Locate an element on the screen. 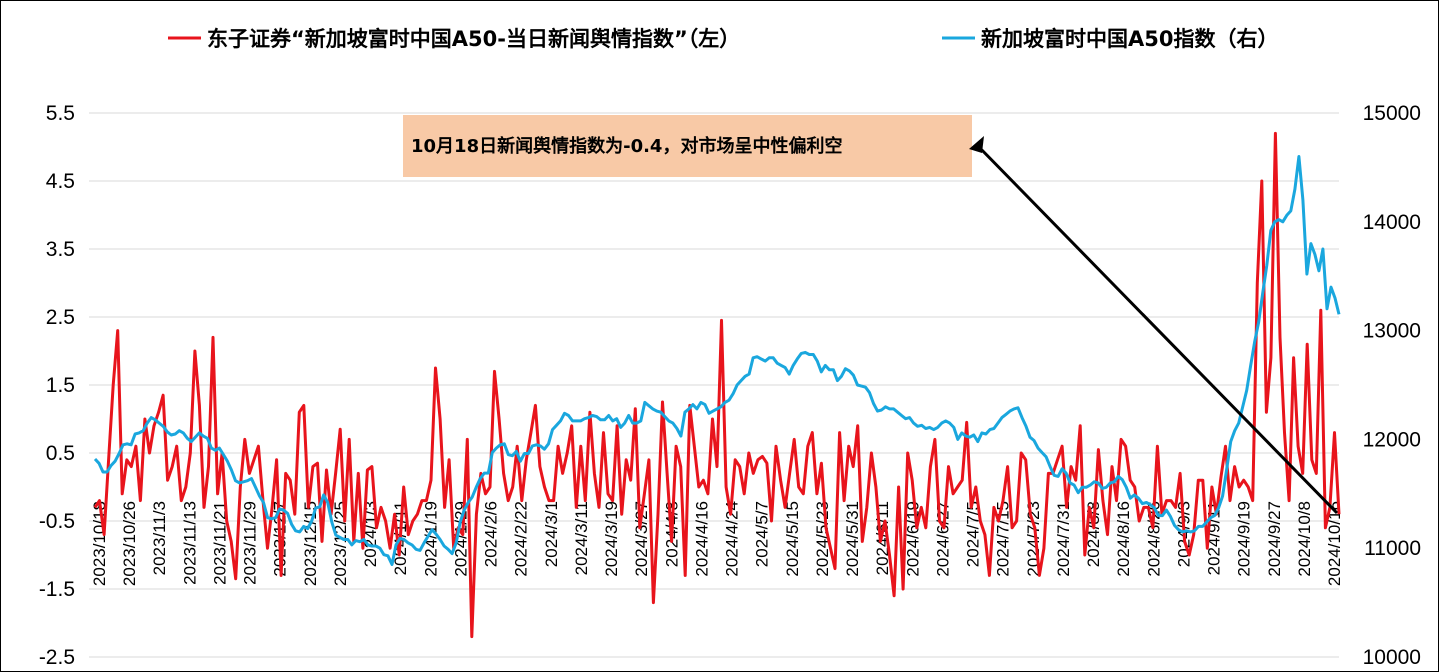  x-tick-label: 2024/4/16 is located at coordinates (701, 539).